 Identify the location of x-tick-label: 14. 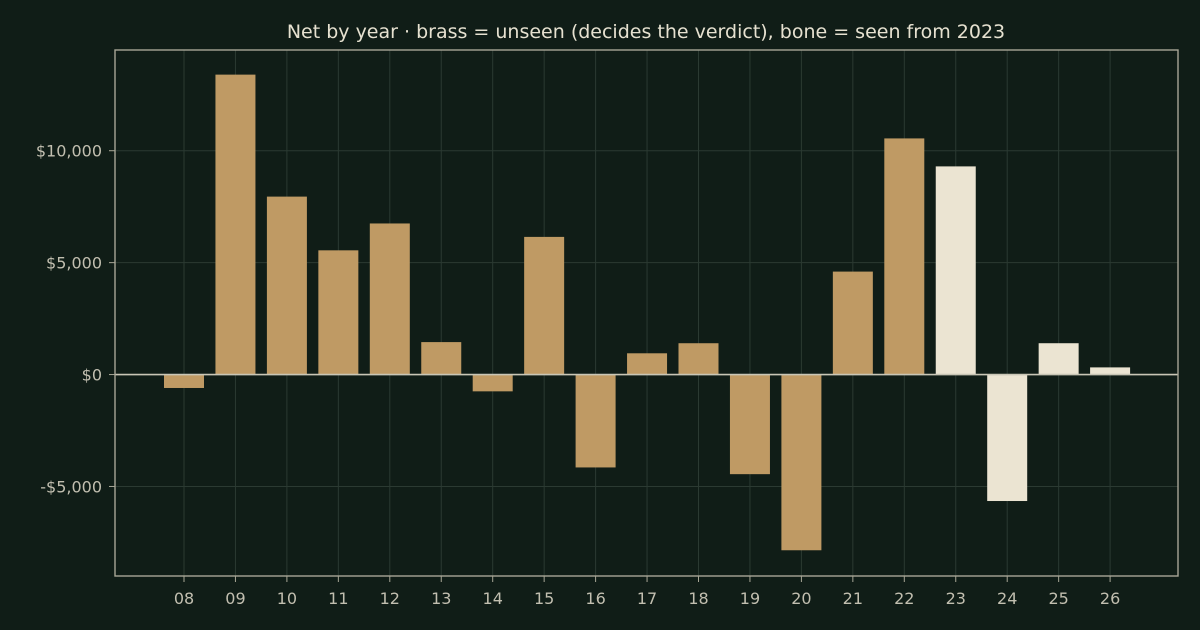
(493, 598).